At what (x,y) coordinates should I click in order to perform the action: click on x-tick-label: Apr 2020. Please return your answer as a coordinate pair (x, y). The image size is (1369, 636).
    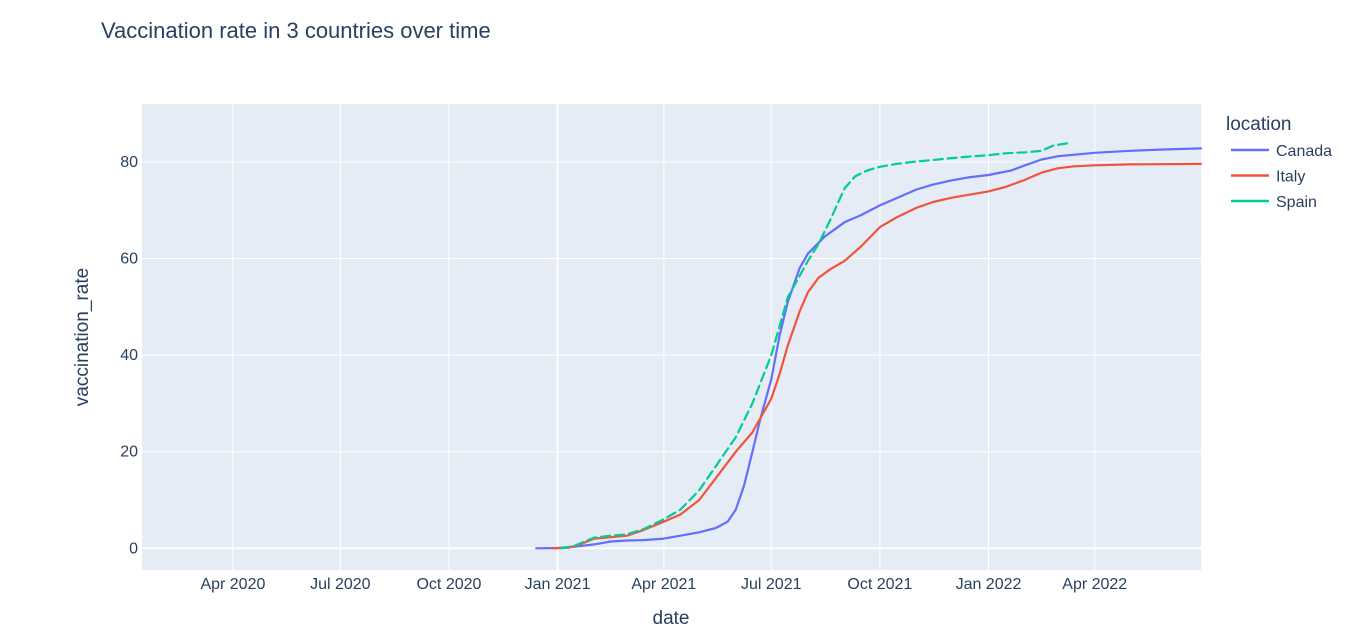
    Looking at the image, I should click on (232, 584).